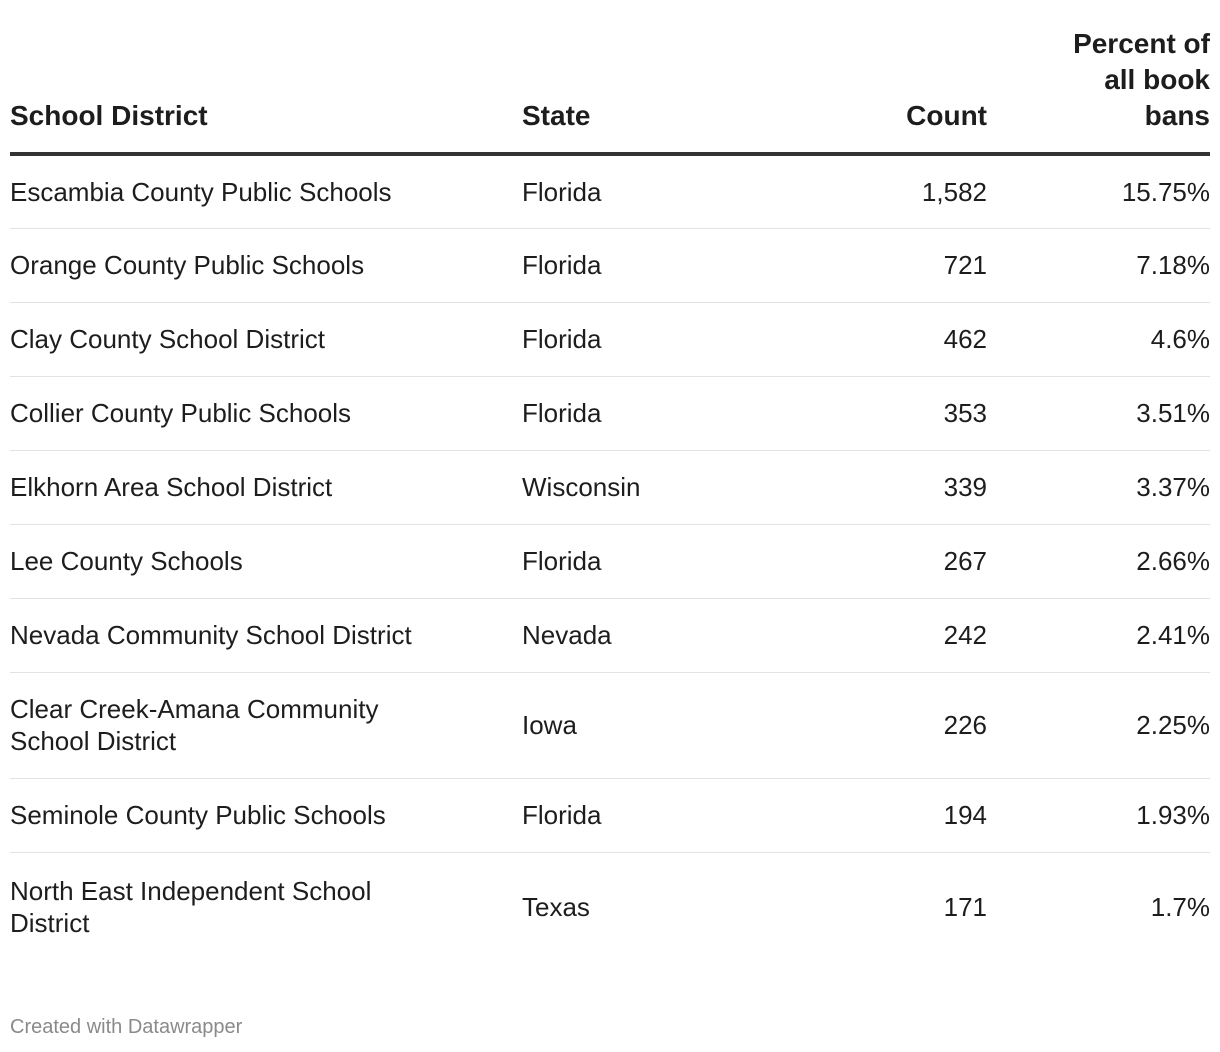 The height and width of the screenshot is (1052, 1220). What do you see at coordinates (647, 78) in the screenshot?
I see `column-header-state: State` at bounding box center [647, 78].